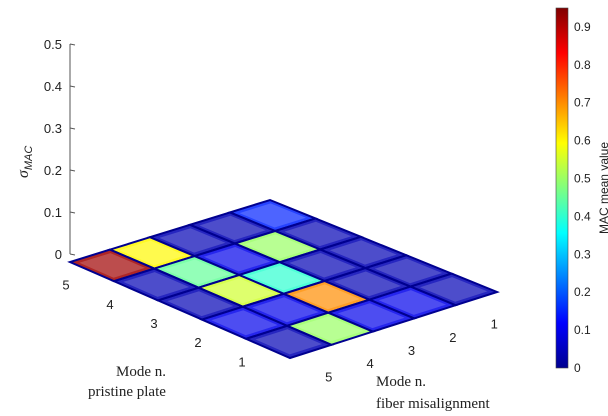 The width and height of the screenshot is (608, 416). I want to click on colorbar-tick-label: 0.6, so click(582, 141).